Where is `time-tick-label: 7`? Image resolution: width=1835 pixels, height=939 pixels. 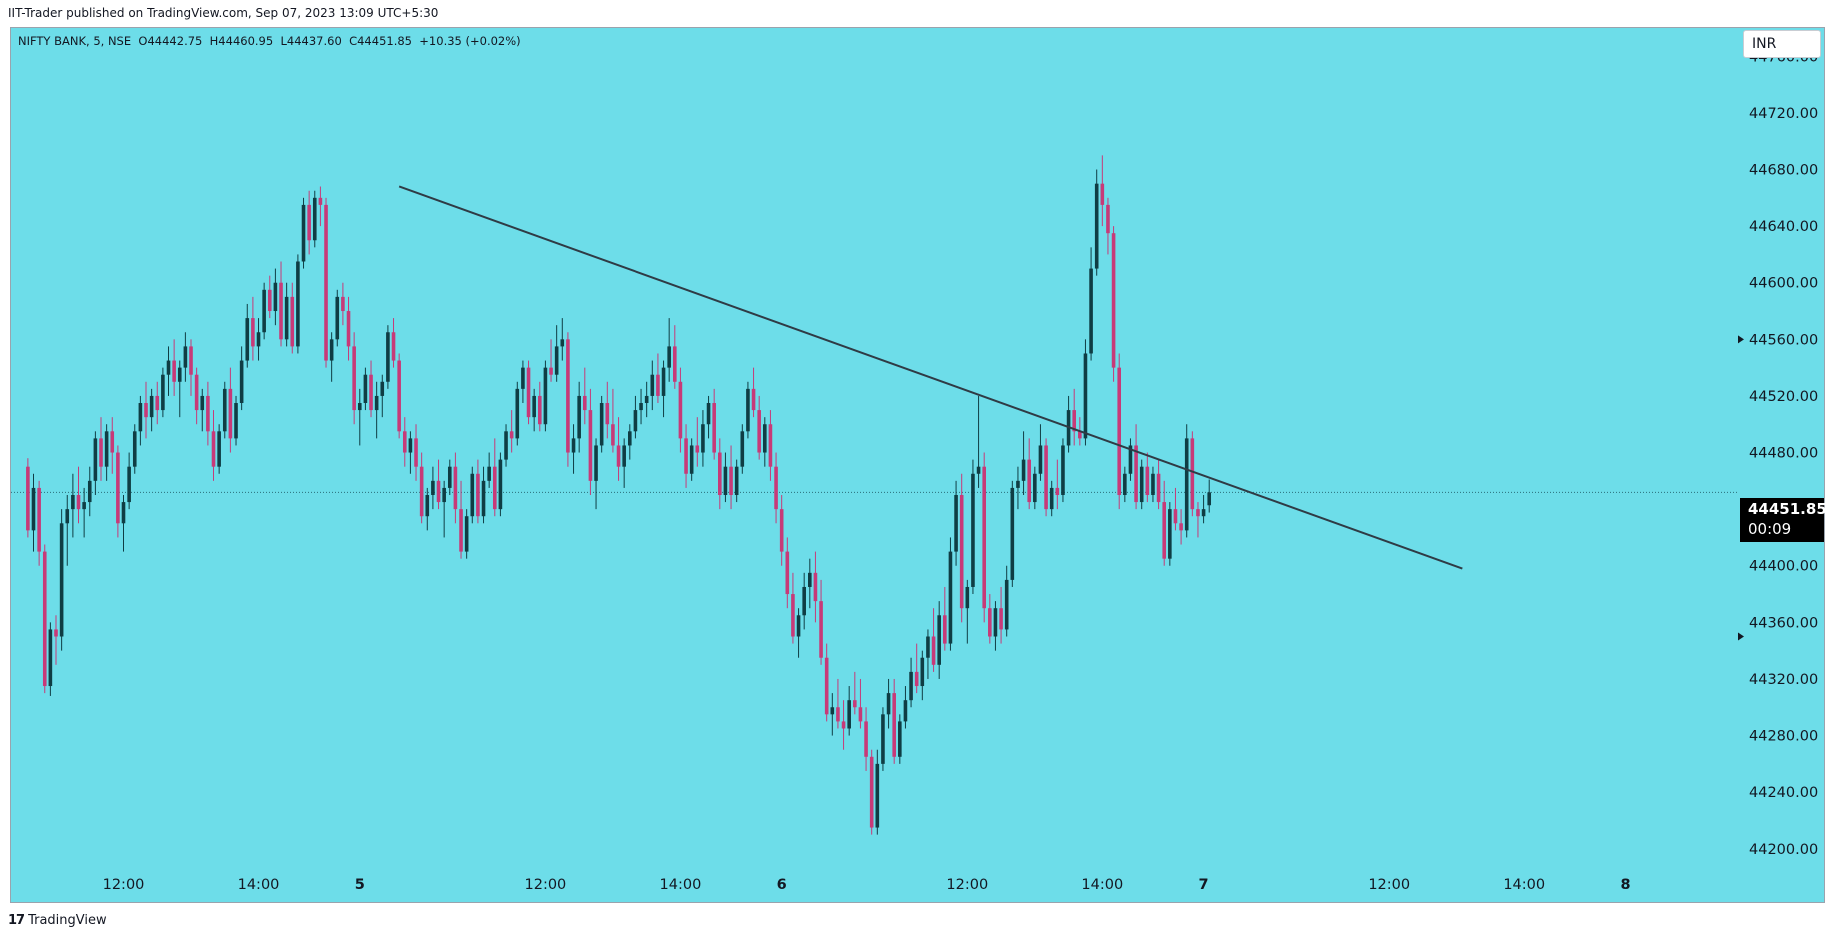
time-tick-label: 7 is located at coordinates (1204, 885).